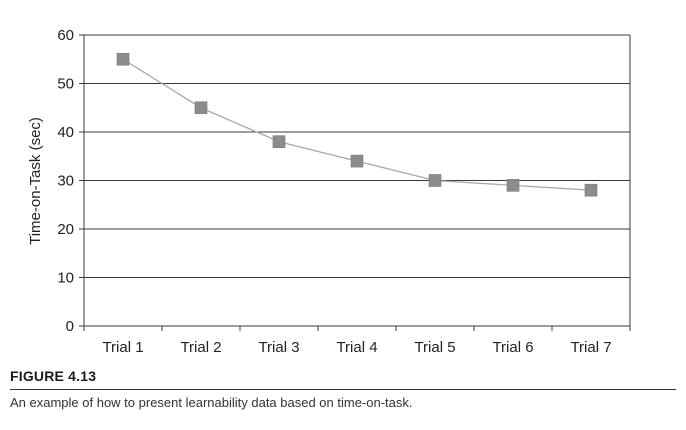 The image size is (686, 430). Describe the element at coordinates (122, 347) in the screenshot. I see `x-tick-label-1: Trial 1` at that location.